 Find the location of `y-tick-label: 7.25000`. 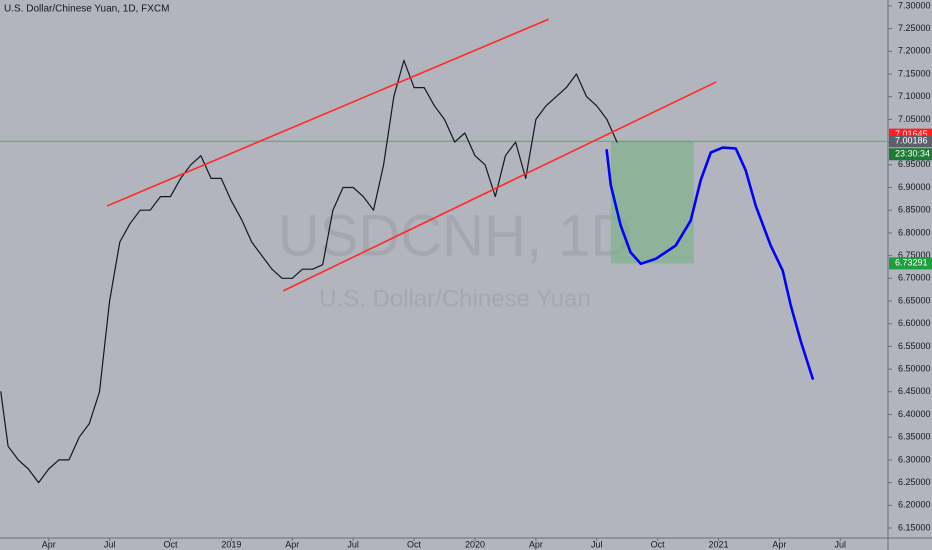

y-tick-label: 7.25000 is located at coordinates (914, 28).